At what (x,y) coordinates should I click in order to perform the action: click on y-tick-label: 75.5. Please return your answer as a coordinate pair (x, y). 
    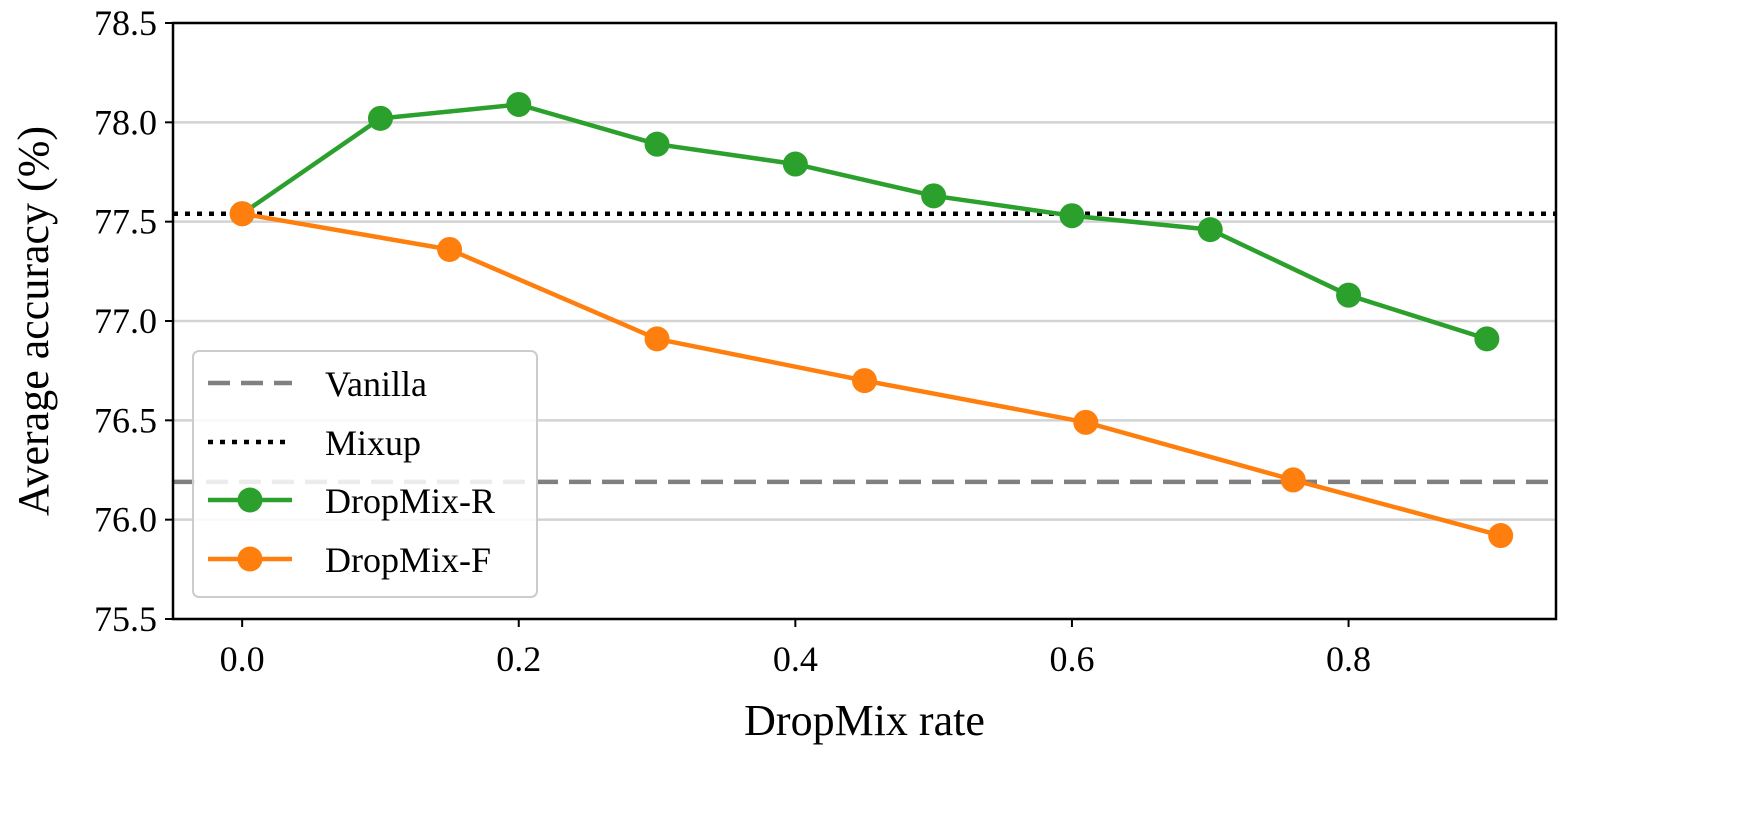
    Looking at the image, I should click on (125, 619).